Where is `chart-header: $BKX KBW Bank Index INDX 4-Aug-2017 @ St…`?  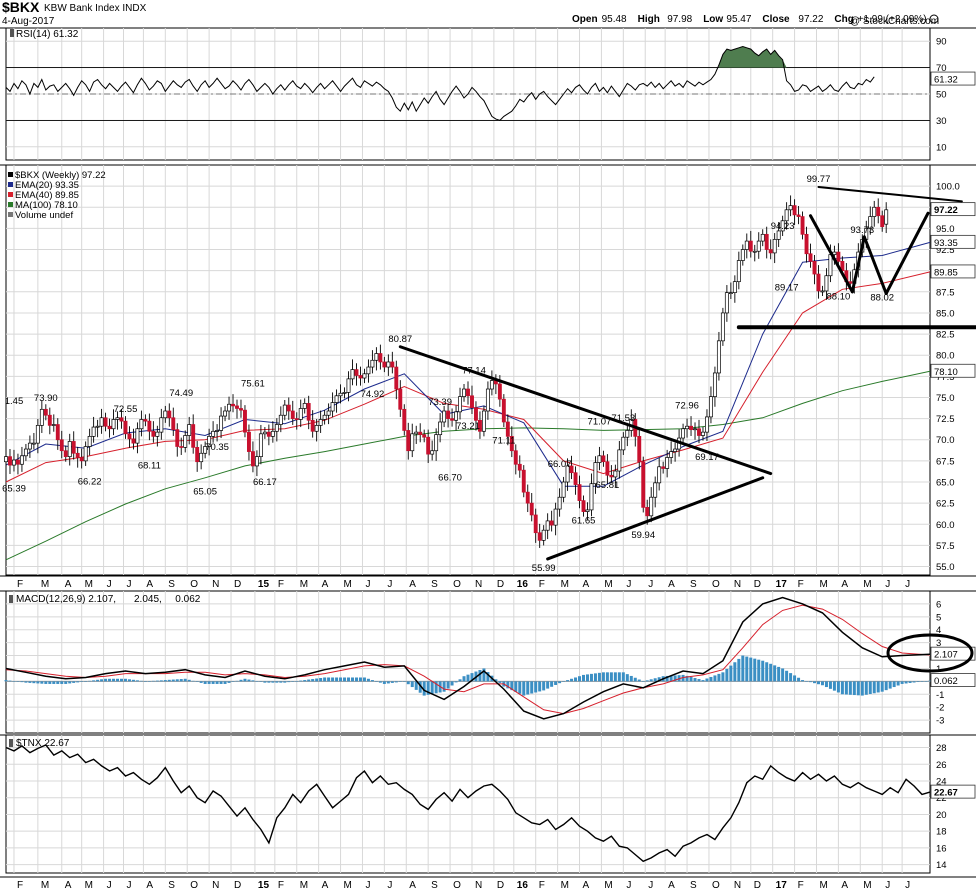 chart-header: $BKX KBW Bank Index INDX 4-Aug-2017 @ St… is located at coordinates (470, 13).